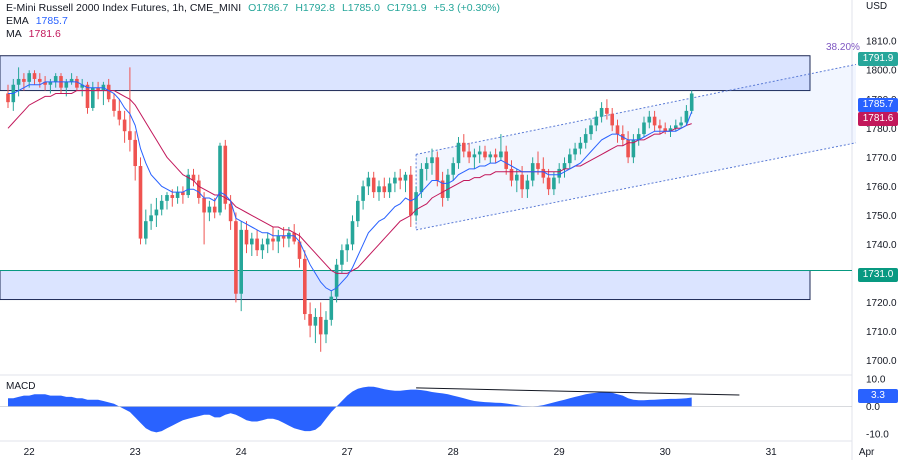 The width and height of the screenshot is (900, 460). Describe the element at coordinates (21, 386) in the screenshot. I see `macd-label: MACD` at that location.